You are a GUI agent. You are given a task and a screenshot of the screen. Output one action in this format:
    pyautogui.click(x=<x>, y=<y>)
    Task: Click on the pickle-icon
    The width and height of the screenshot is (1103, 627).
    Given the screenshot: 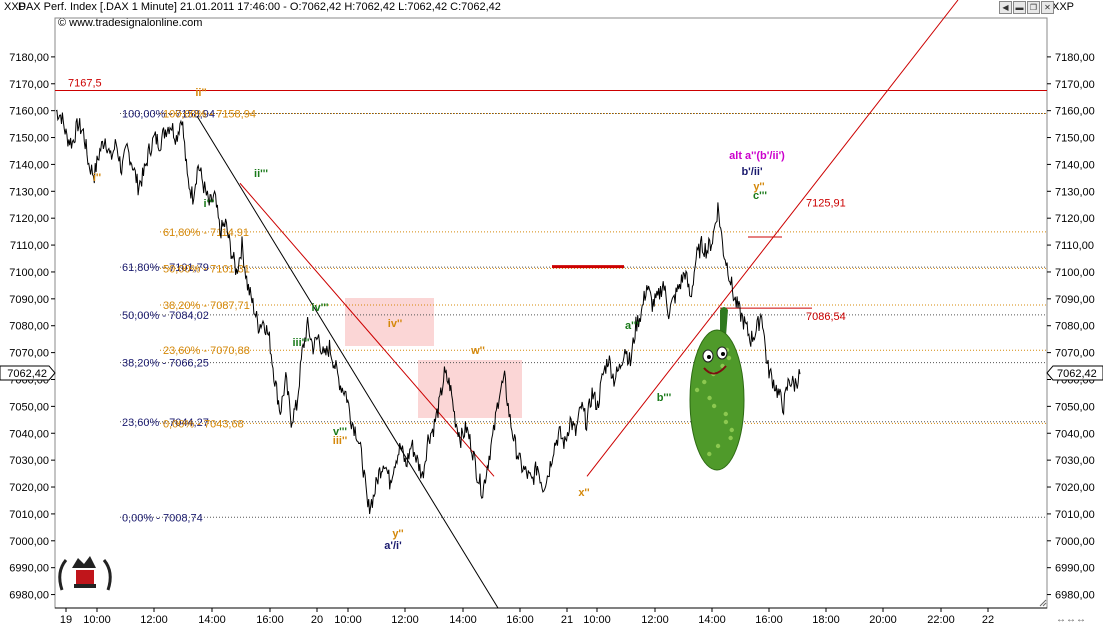 What is the action you would take?
    pyautogui.click(x=717, y=389)
    